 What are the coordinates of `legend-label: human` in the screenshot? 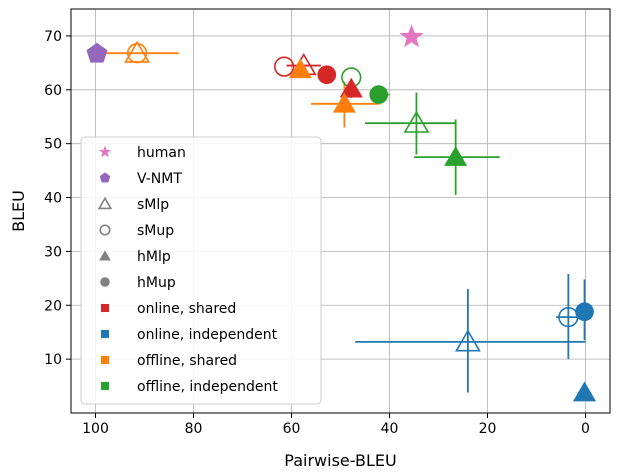 It's located at (161, 153).